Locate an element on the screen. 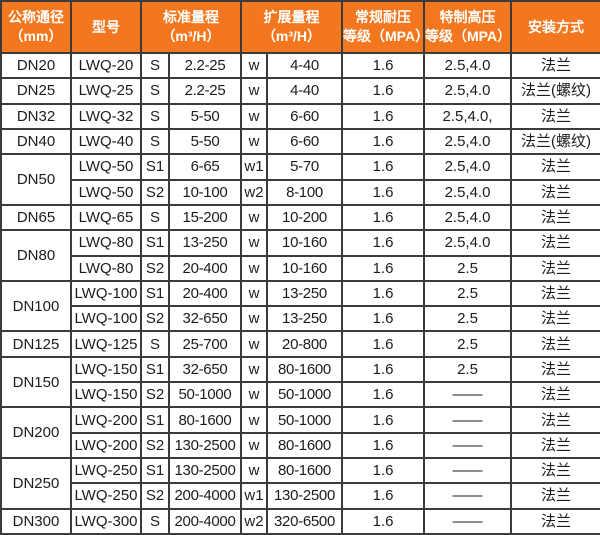 The width and height of the screenshot is (600, 535). header-pressure-regular: 常规耐压 等级（MPA） is located at coordinates (383, 27).